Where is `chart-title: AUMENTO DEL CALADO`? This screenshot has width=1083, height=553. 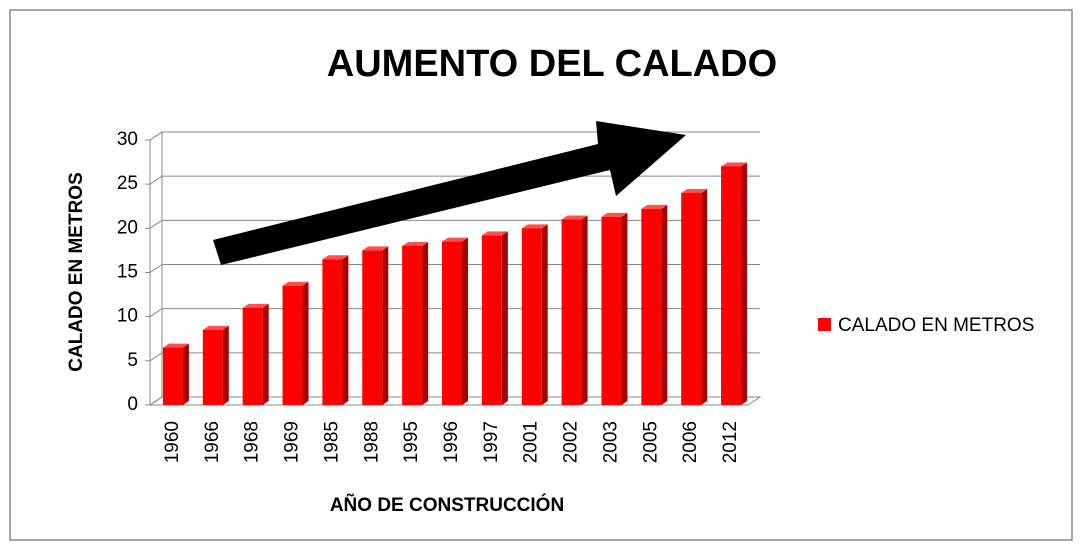
chart-title: AUMENTO DEL CALADO is located at coordinates (552, 64).